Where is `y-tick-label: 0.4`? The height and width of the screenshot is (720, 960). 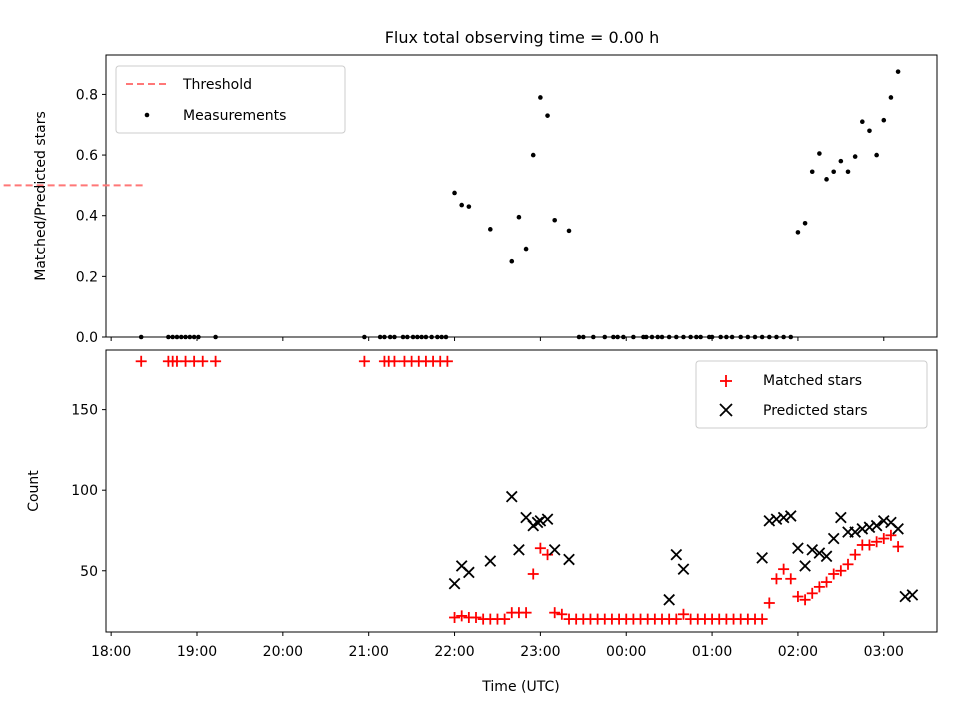 y-tick-label: 0.4 is located at coordinates (87, 217).